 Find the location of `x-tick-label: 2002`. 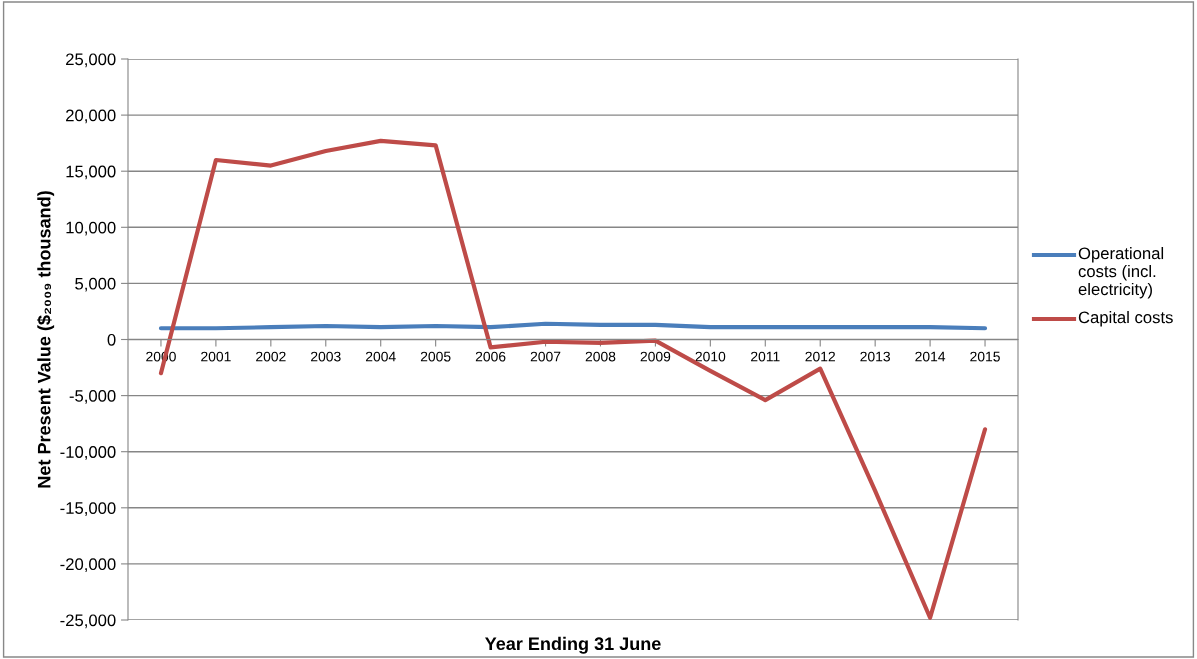

x-tick-label: 2002 is located at coordinates (271, 356).